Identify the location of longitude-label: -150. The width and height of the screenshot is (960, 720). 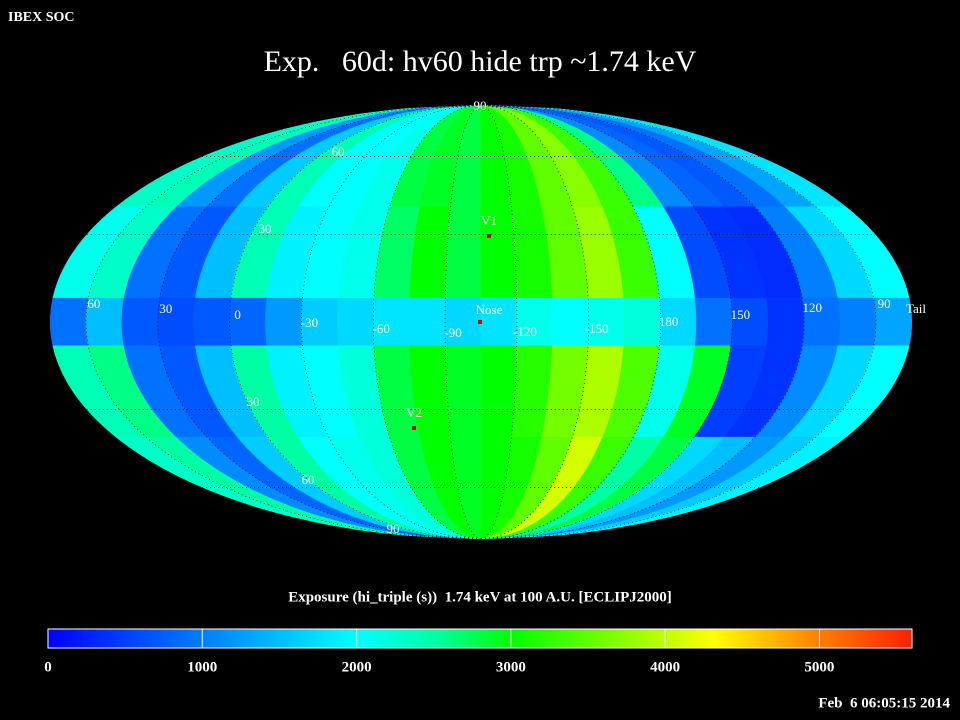
(597, 328).